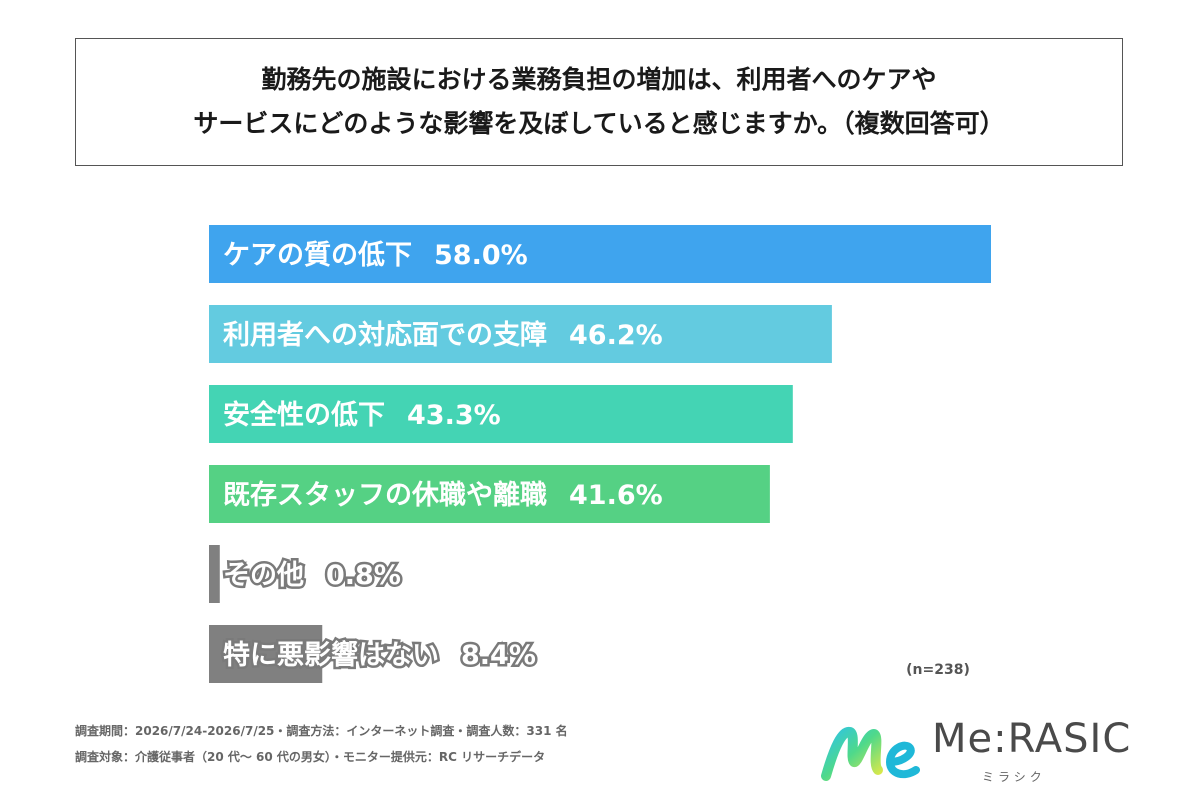  Describe the element at coordinates (616, 335) in the screenshot. I see `bar-value-2: 46.2%` at that location.